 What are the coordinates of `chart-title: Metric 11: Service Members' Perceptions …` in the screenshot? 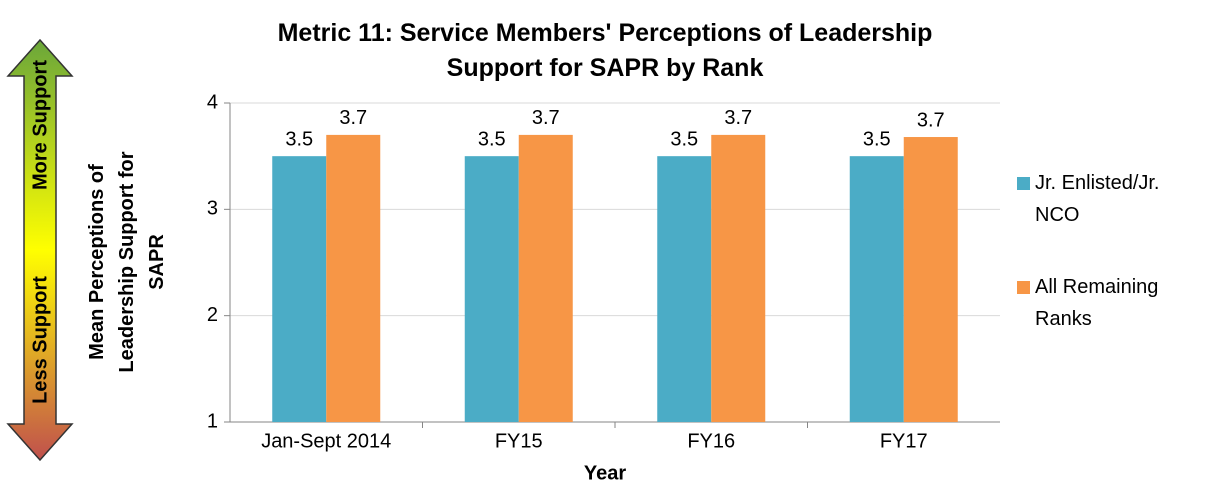 It's located at (605, 50).